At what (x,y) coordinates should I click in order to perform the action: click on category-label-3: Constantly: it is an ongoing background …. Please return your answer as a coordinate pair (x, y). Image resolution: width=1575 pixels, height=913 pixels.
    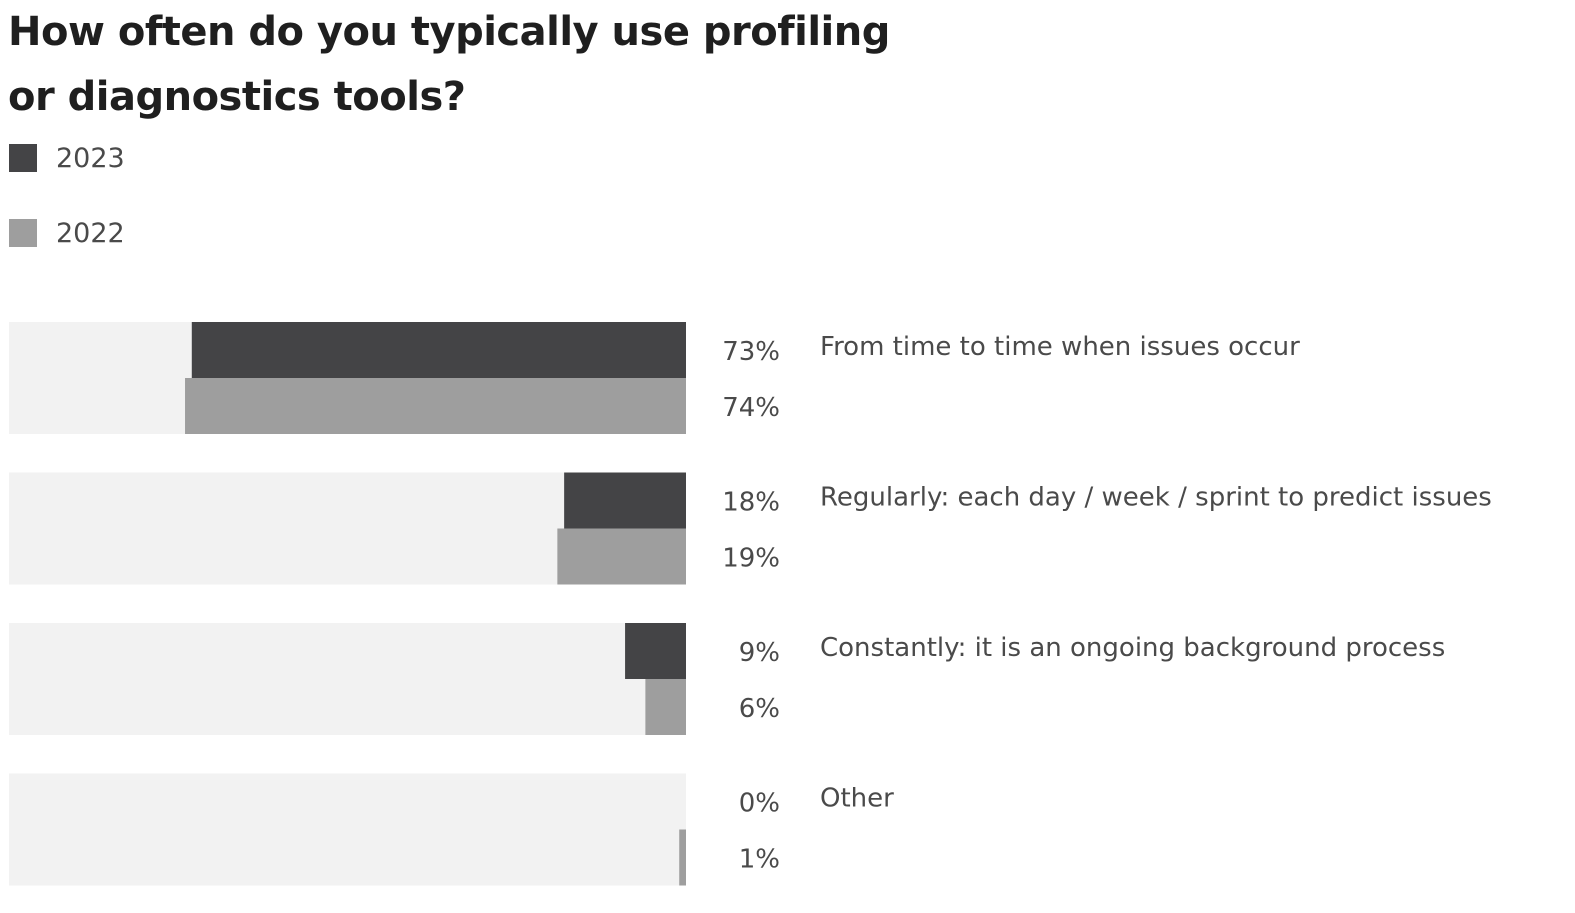
    Looking at the image, I should click on (1132, 648).